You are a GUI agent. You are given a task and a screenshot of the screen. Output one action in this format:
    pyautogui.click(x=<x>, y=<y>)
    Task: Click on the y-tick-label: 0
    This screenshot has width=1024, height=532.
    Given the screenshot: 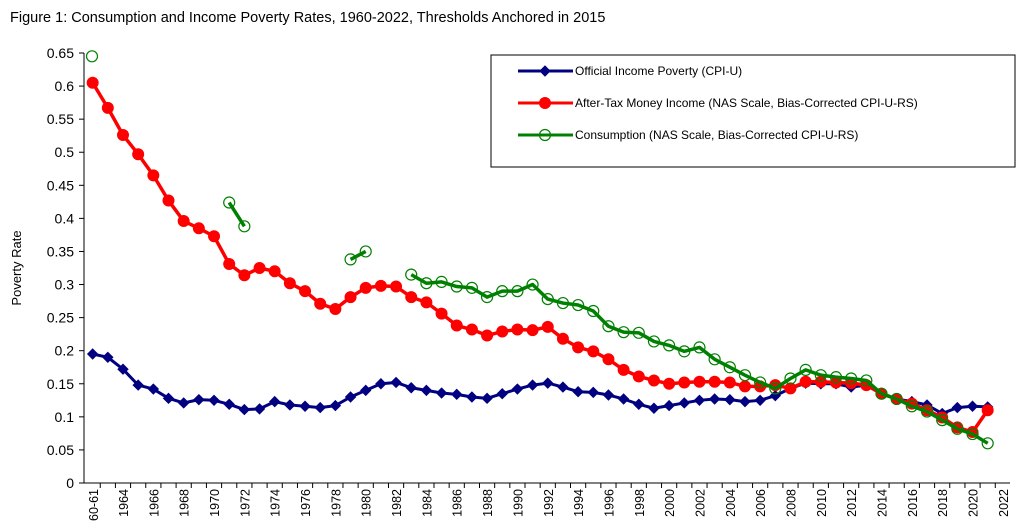 What is the action you would take?
    pyautogui.click(x=70, y=483)
    